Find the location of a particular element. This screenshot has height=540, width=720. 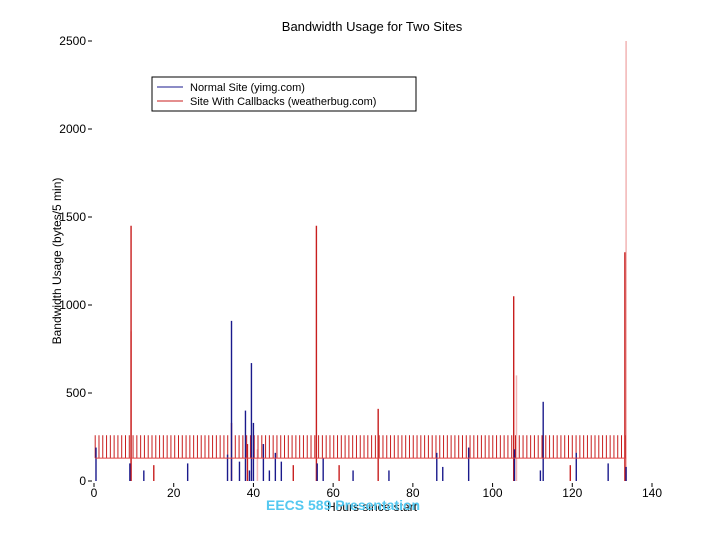

x-tick-label: 60 is located at coordinates (333, 493).